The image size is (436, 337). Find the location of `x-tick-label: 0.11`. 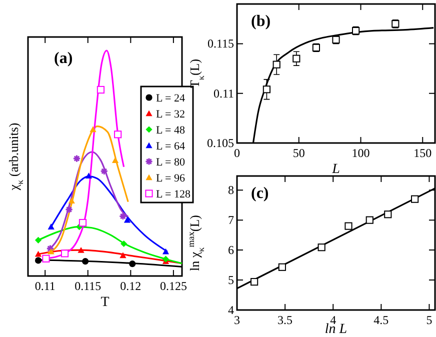

x-tick-label: 0.11 is located at coordinates (45, 286).